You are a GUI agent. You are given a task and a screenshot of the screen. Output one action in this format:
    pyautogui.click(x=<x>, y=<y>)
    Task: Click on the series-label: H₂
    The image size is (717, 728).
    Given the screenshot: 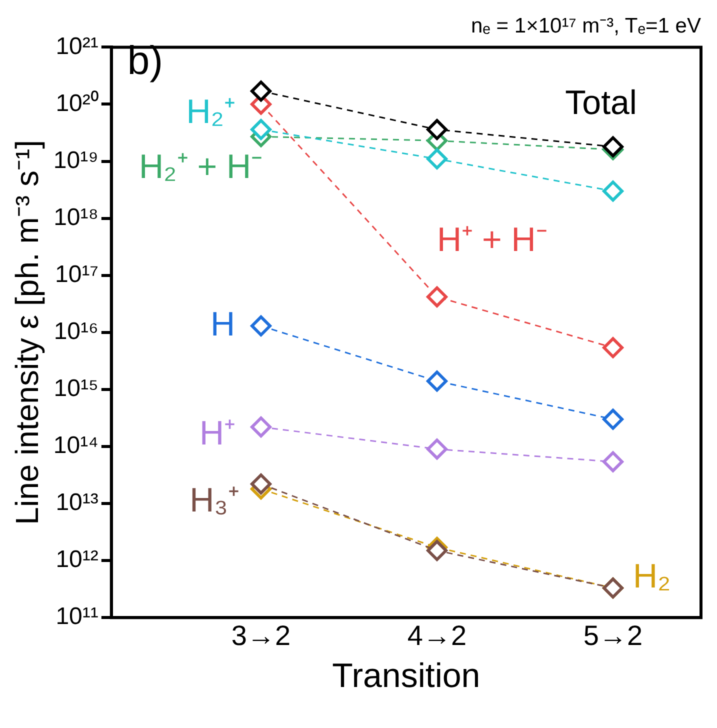 What is the action you would take?
    pyautogui.click(x=652, y=576)
    